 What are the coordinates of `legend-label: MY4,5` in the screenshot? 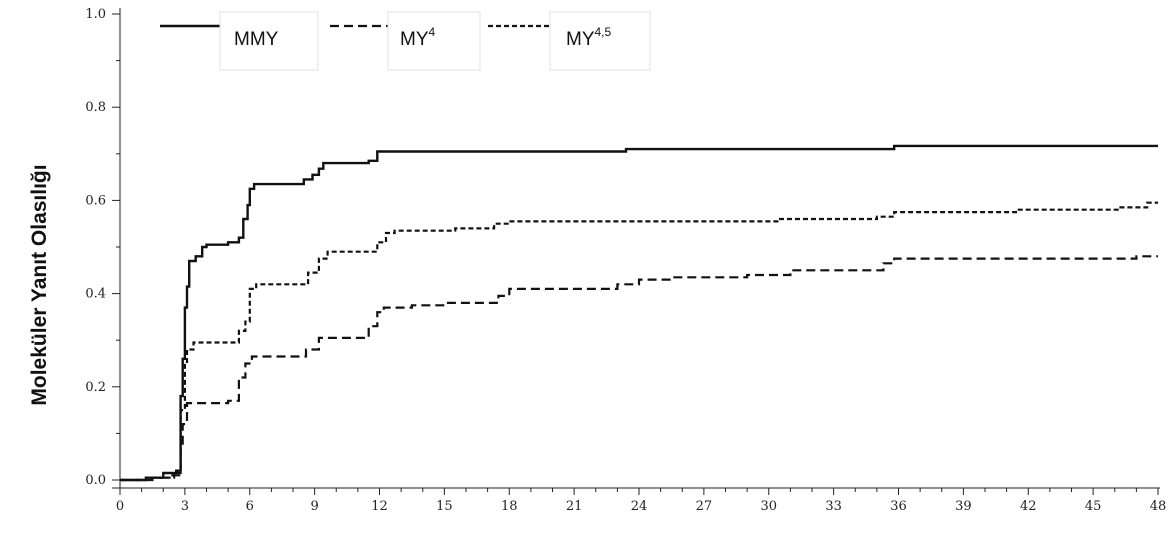 It's located at (589, 37).